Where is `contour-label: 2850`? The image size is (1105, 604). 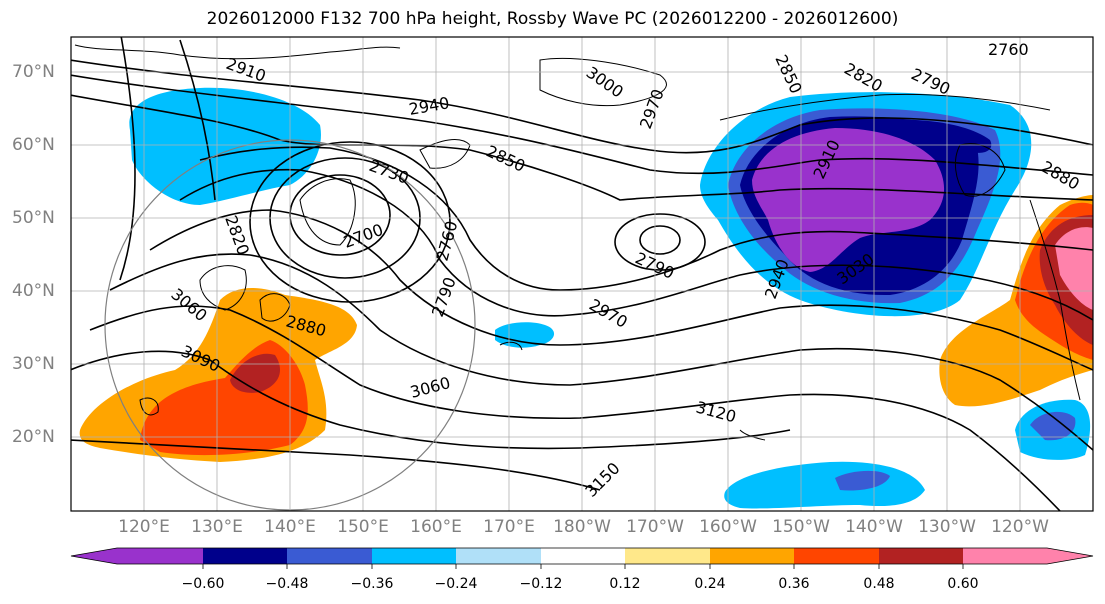 contour-label: 2850 is located at coordinates (505, 158).